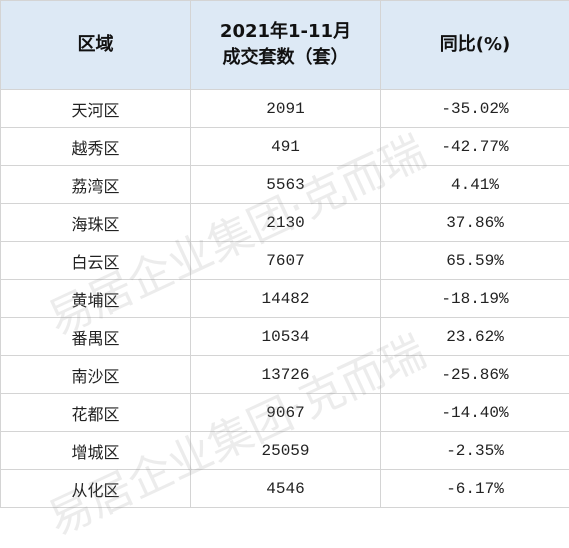  What do you see at coordinates (286, 109) in the screenshot?
I see `value-cell: 2091` at bounding box center [286, 109].